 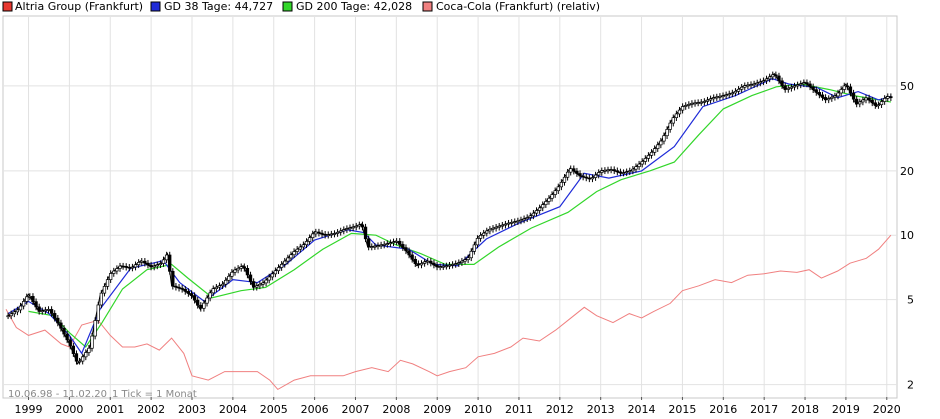 What do you see at coordinates (723, 409) in the screenshot?
I see `x-tick-label: 2016` at bounding box center [723, 409].